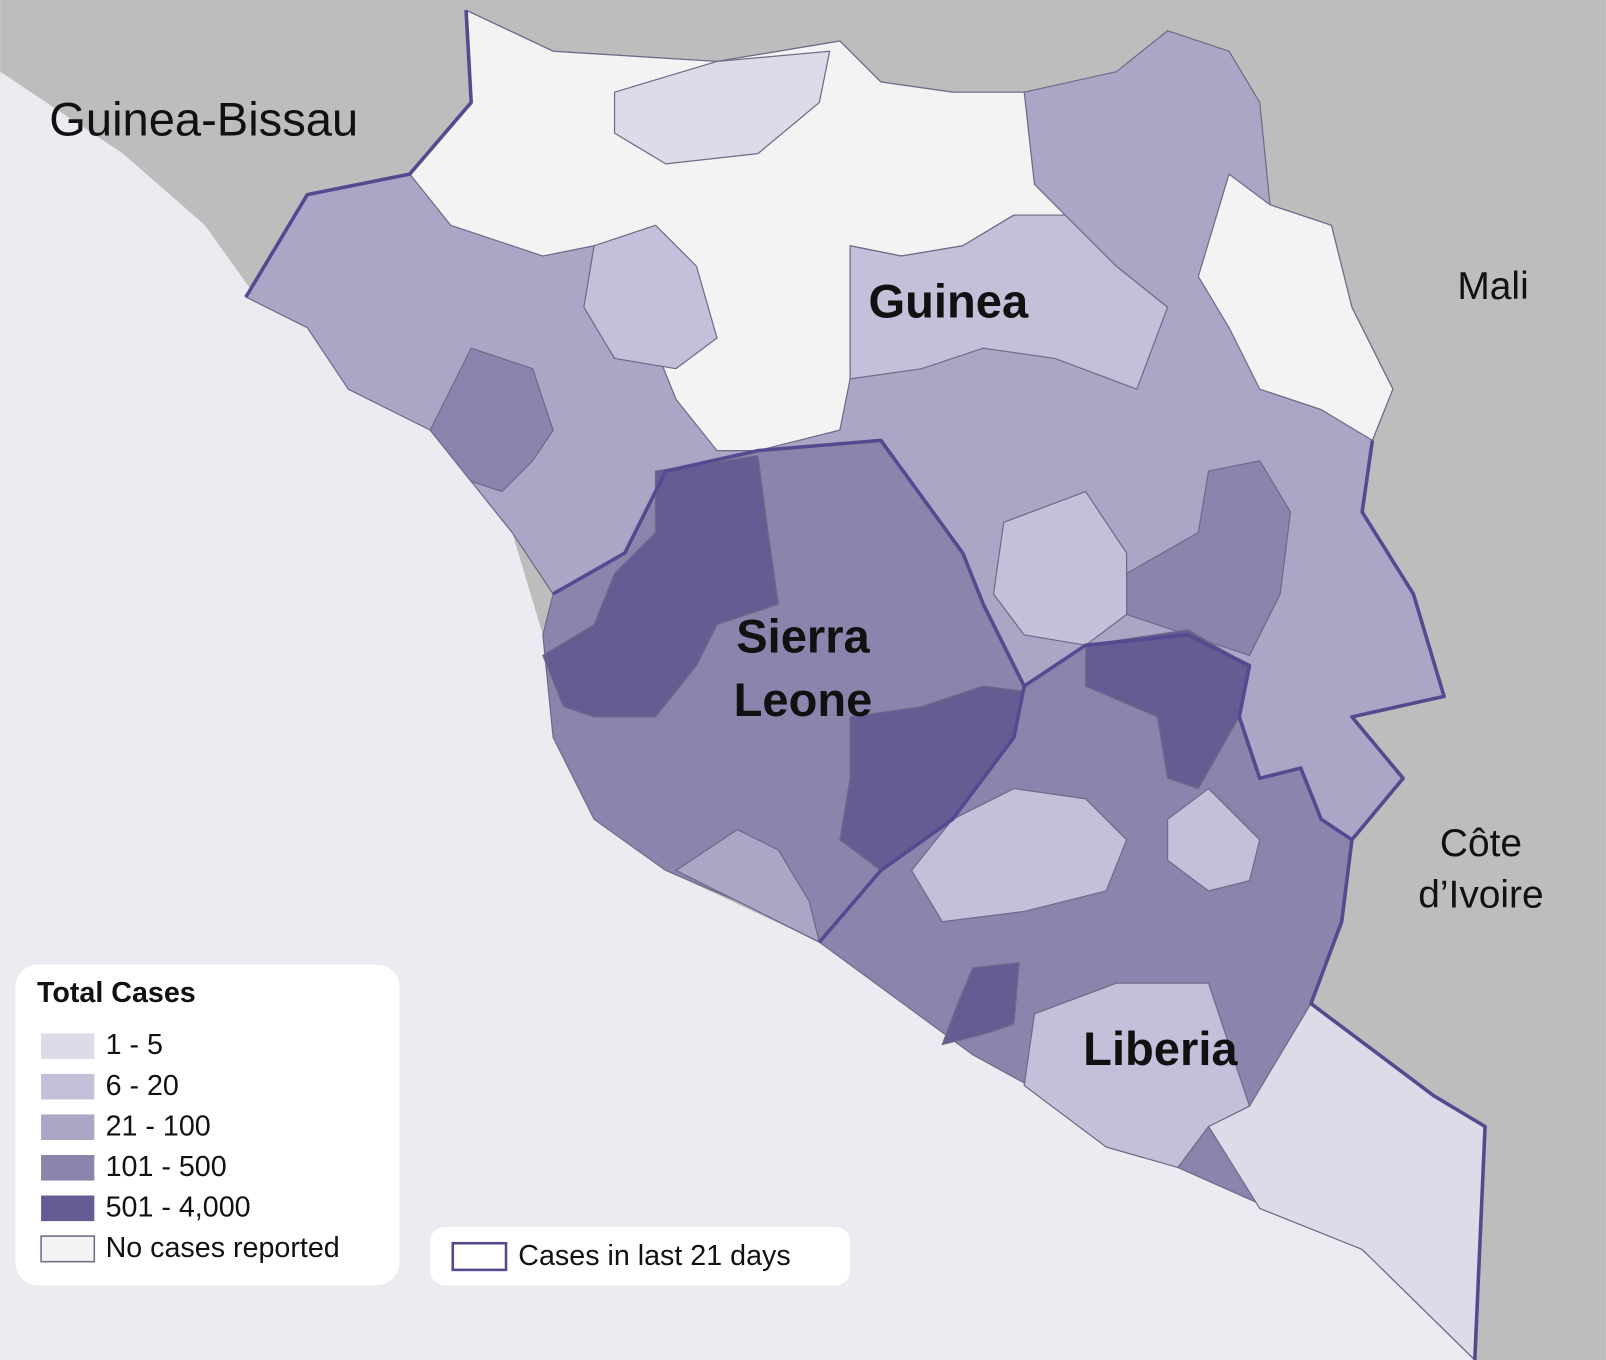 The height and width of the screenshot is (1360, 1606). What do you see at coordinates (158, 1126) in the screenshot?
I see `legend-label: 21 - 100` at bounding box center [158, 1126].